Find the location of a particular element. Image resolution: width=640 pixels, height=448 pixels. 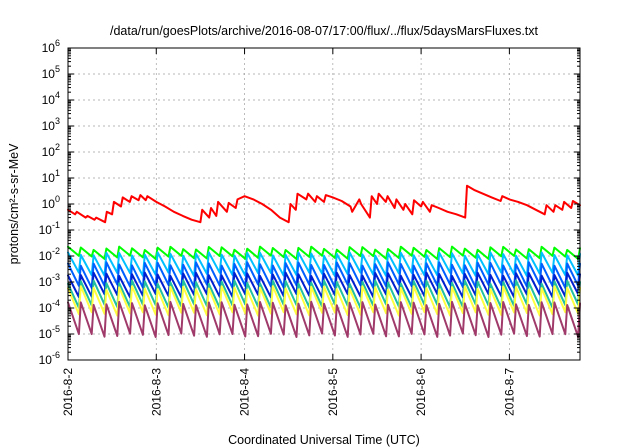

x-tick-label: 2016-8-2 is located at coordinates (68, 392).